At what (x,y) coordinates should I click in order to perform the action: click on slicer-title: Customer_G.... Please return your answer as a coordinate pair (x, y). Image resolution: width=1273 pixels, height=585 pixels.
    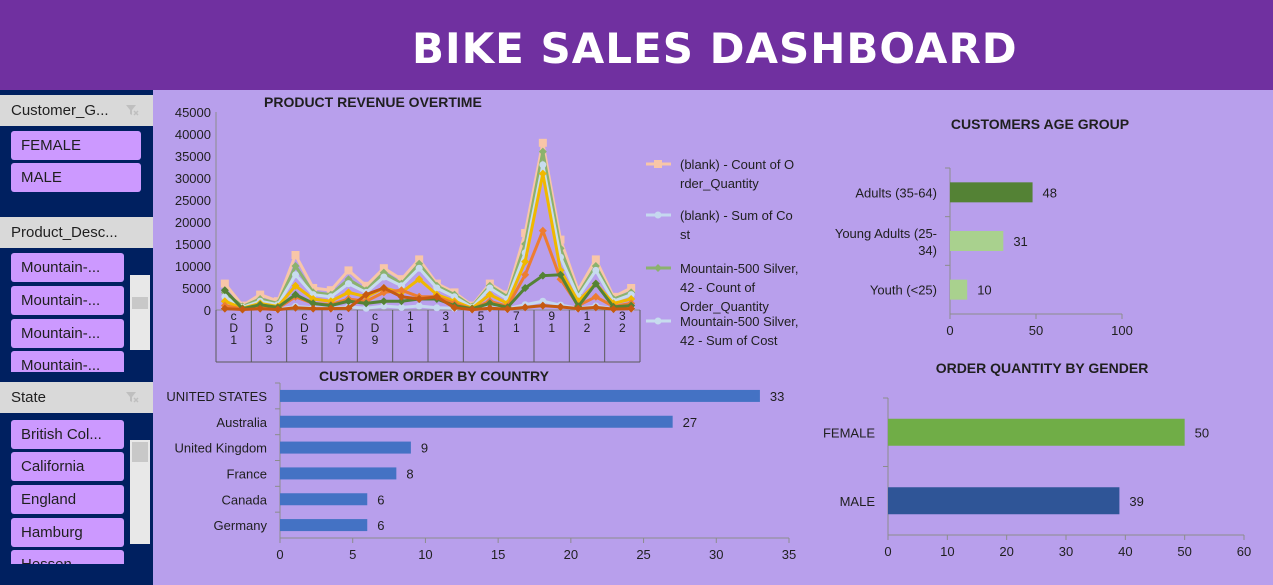
    Looking at the image, I should click on (60, 110).